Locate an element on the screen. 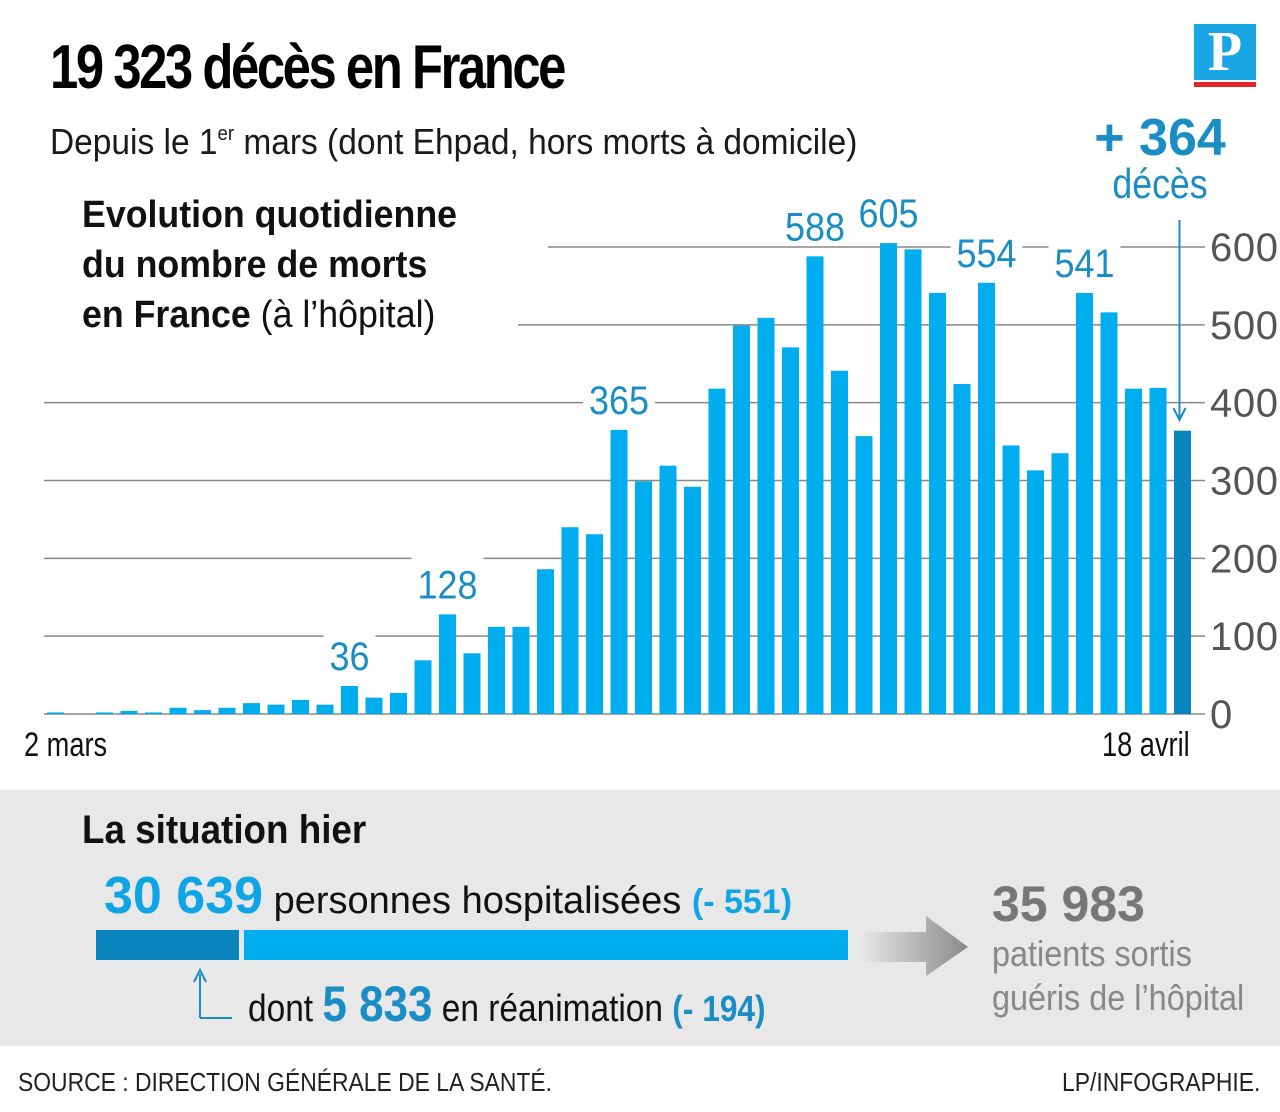  arrow-icon is located at coordinates (1179, 321).